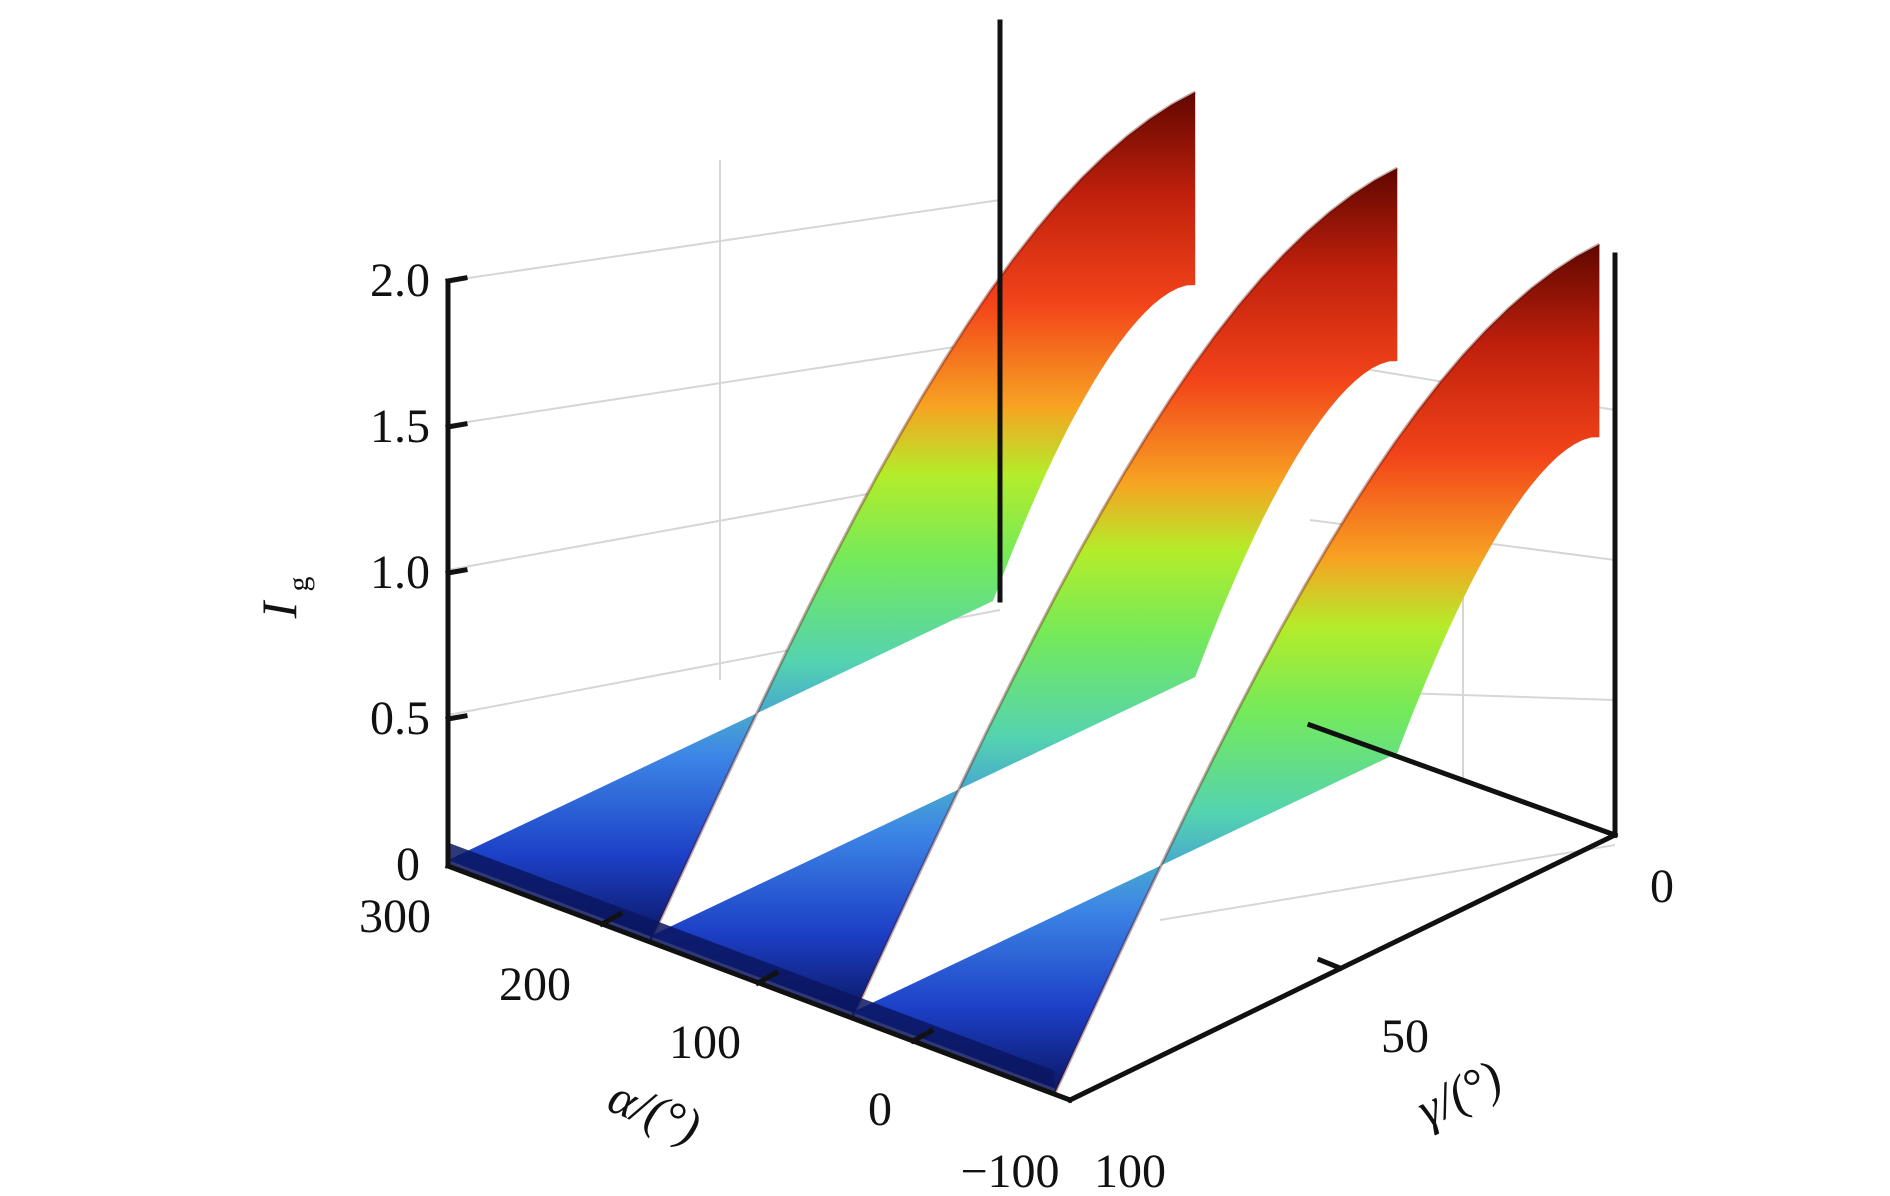 Image resolution: width=1890 pixels, height=1196 pixels. What do you see at coordinates (1662, 886) in the screenshot?
I see `y-tick-label: 0` at bounding box center [1662, 886].